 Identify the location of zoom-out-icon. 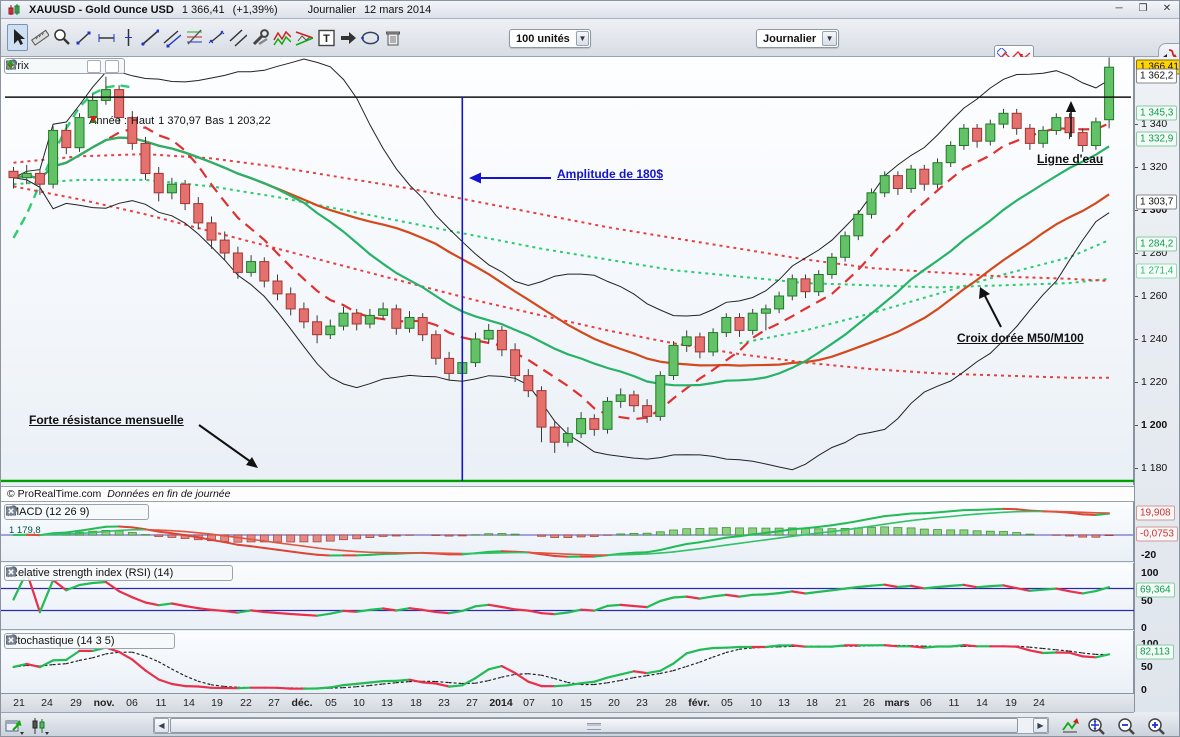
(1126, 726).